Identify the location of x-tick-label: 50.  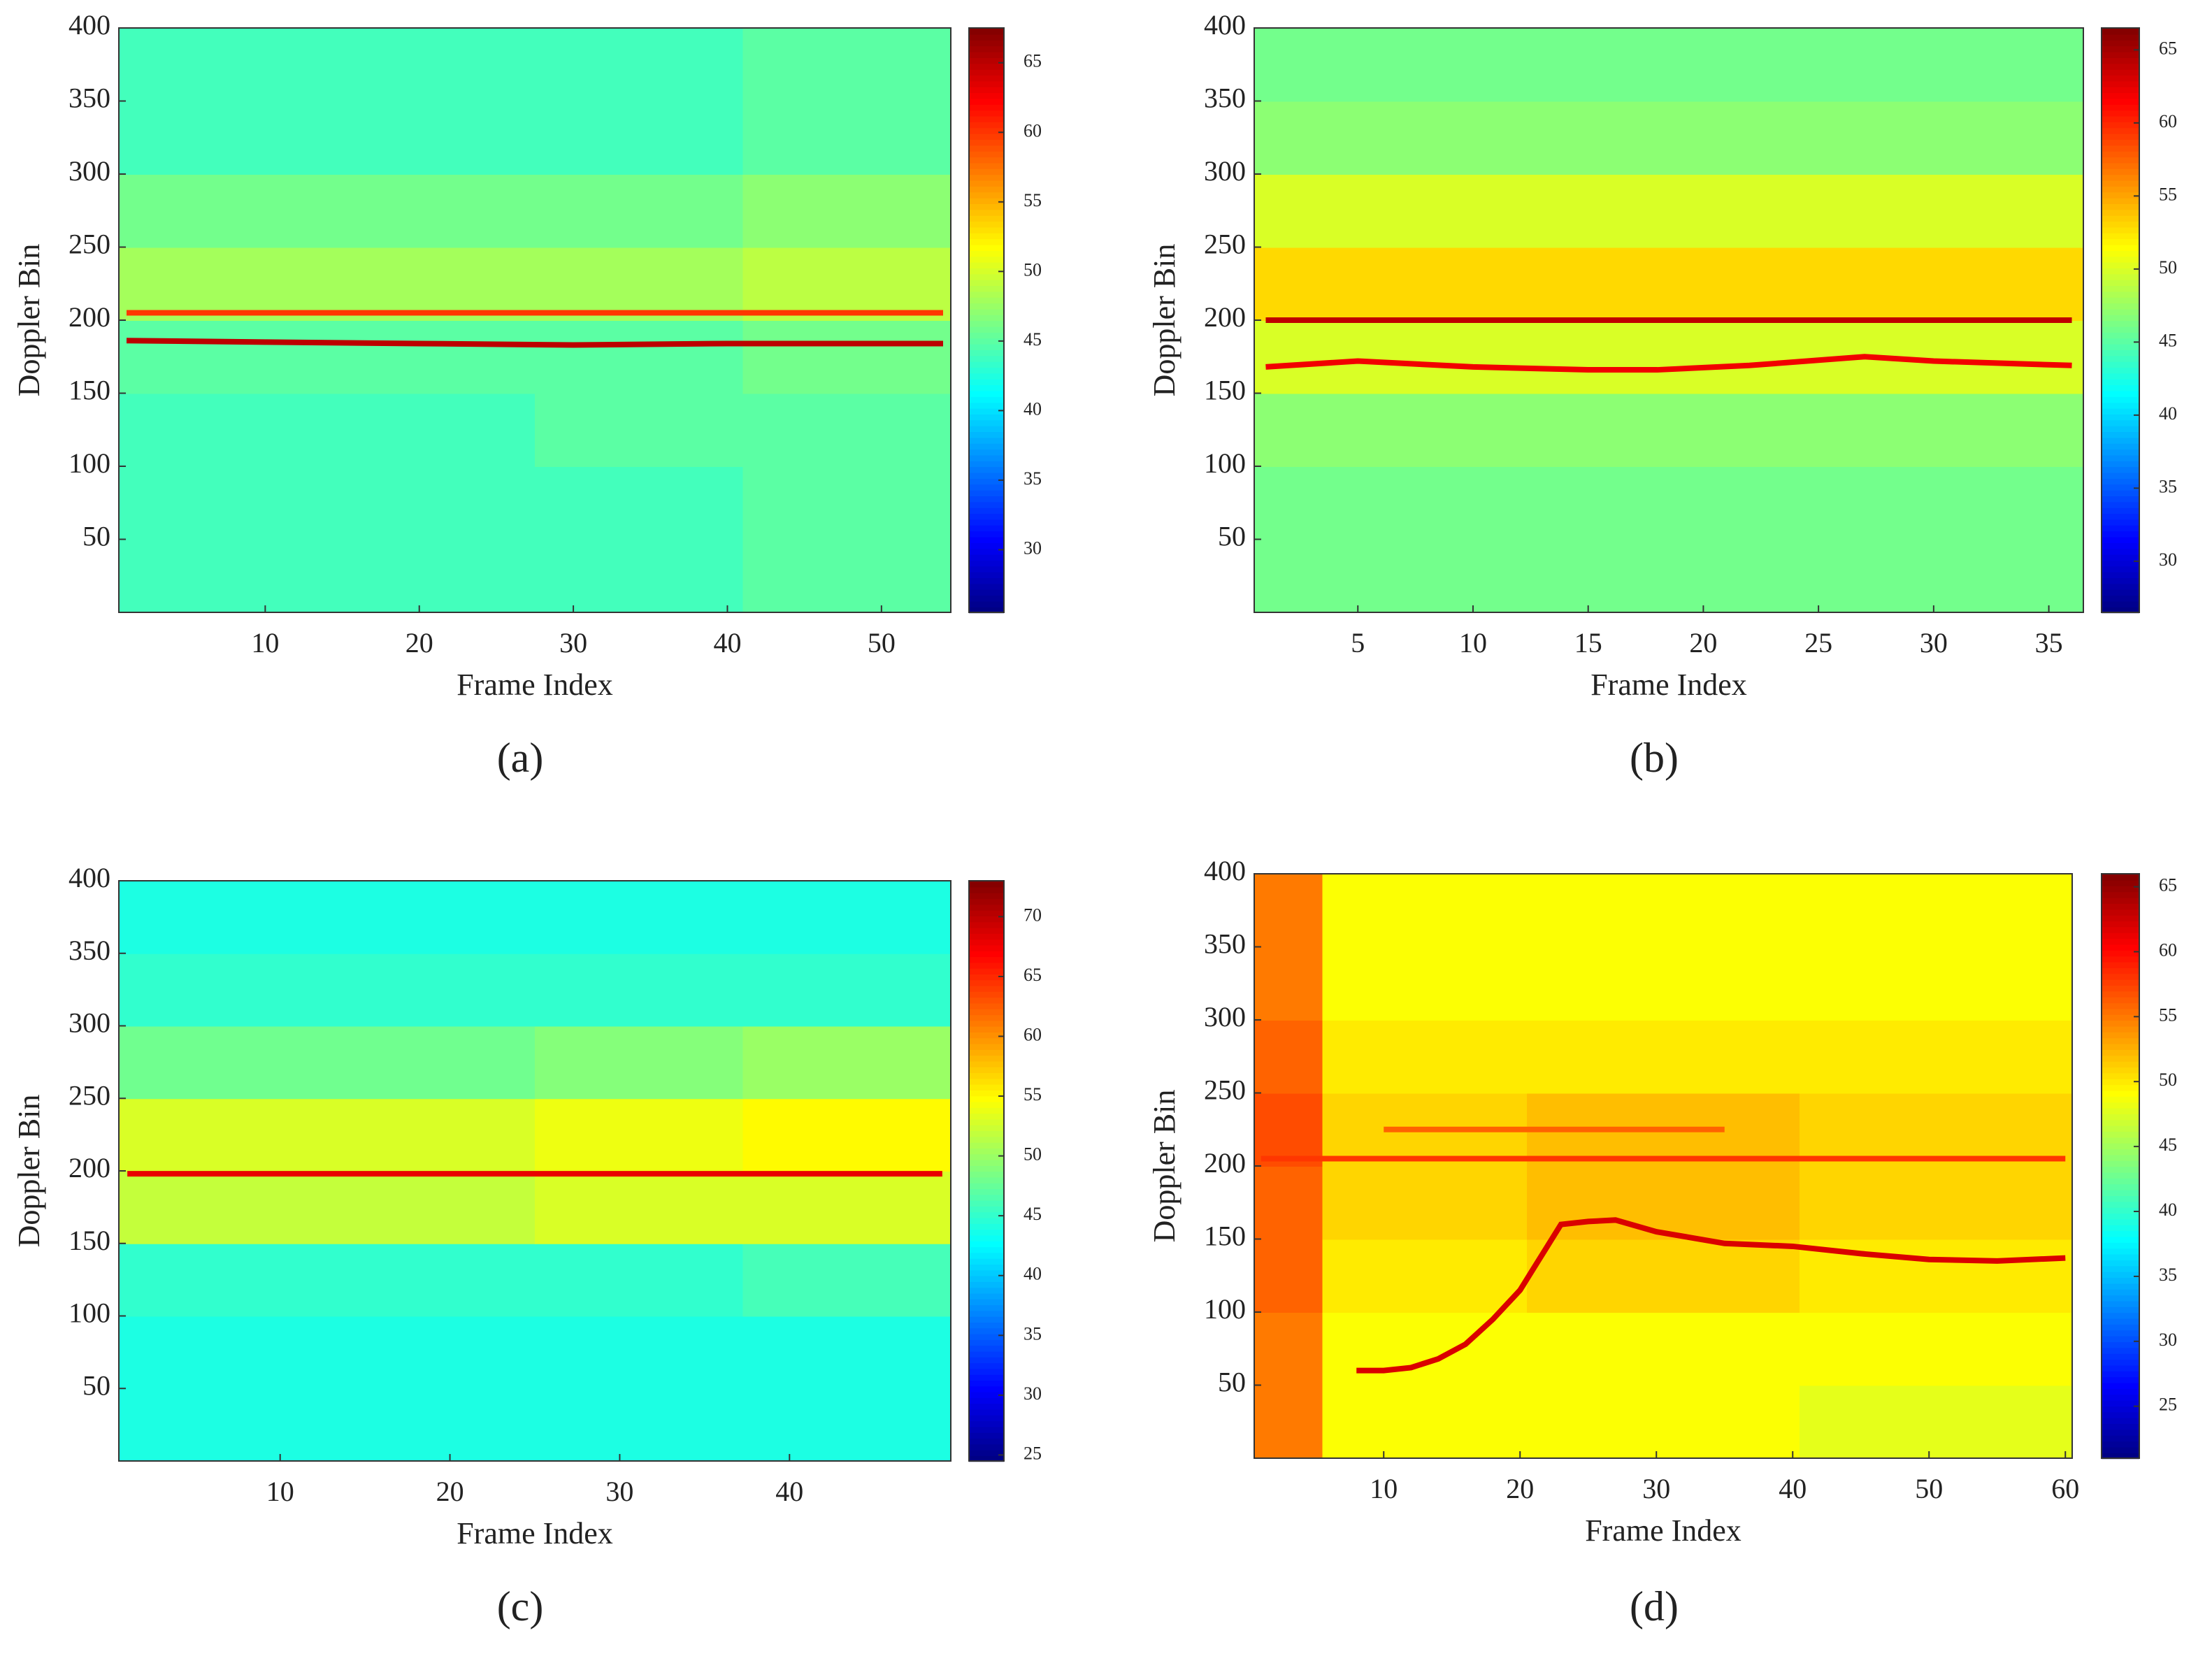
(882, 642).